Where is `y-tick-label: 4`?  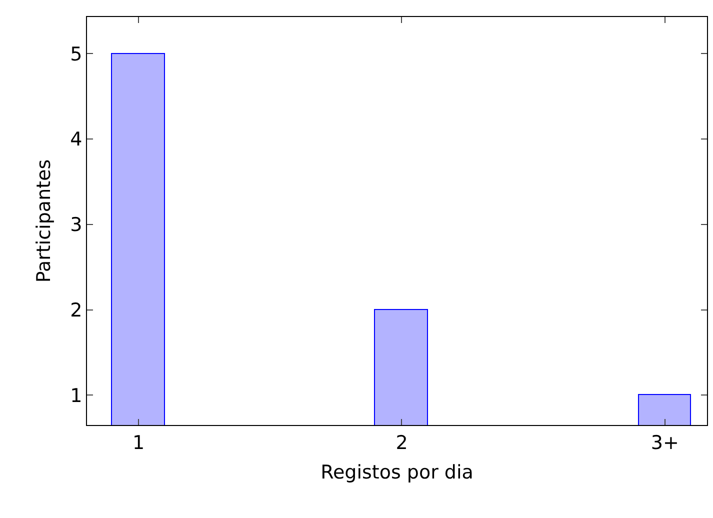
y-tick-label: 4 is located at coordinates (76, 139).